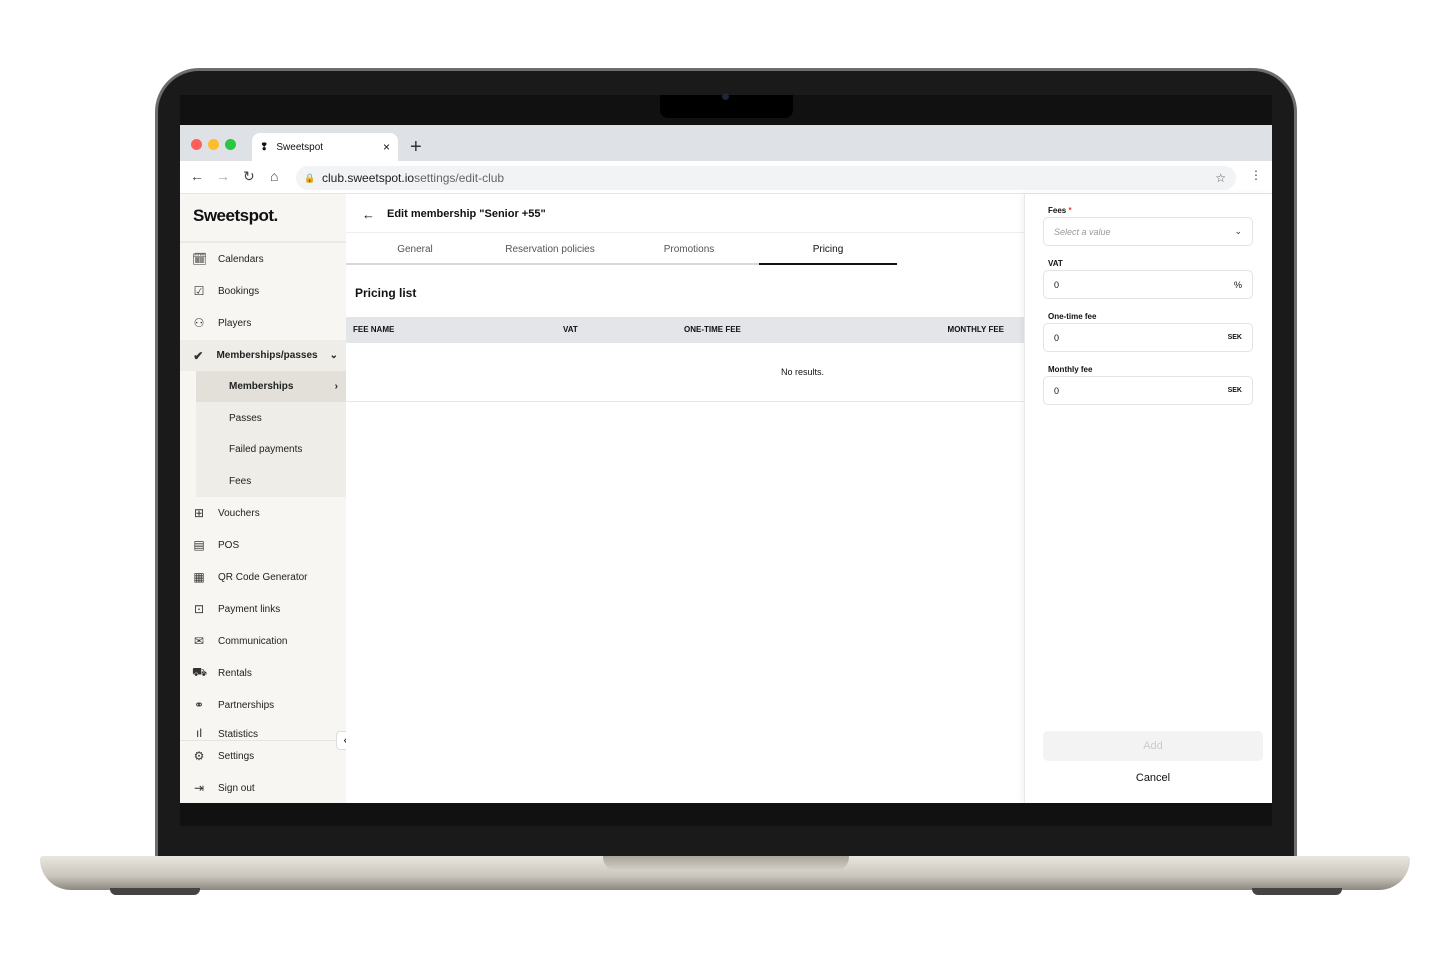 This screenshot has width=1452, height=958. What do you see at coordinates (803, 372) in the screenshot?
I see `empty-state: No results.` at bounding box center [803, 372].